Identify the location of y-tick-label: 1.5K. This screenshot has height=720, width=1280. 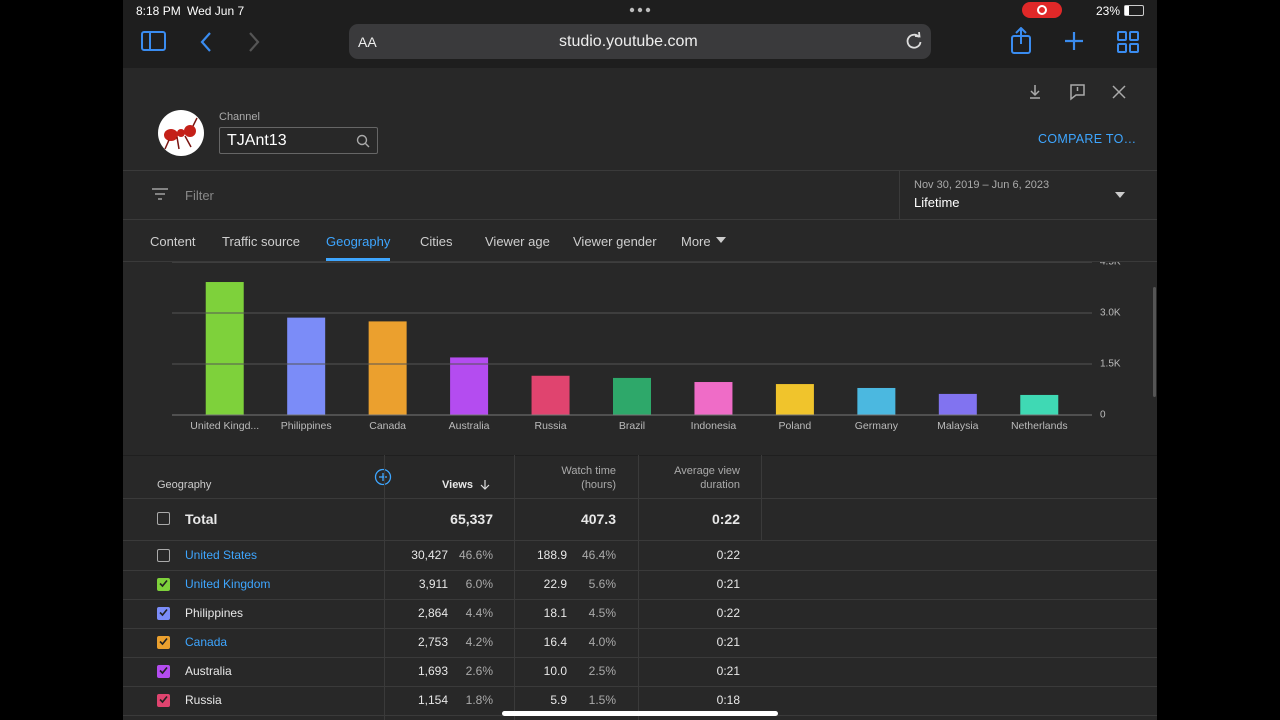
(1110, 364).